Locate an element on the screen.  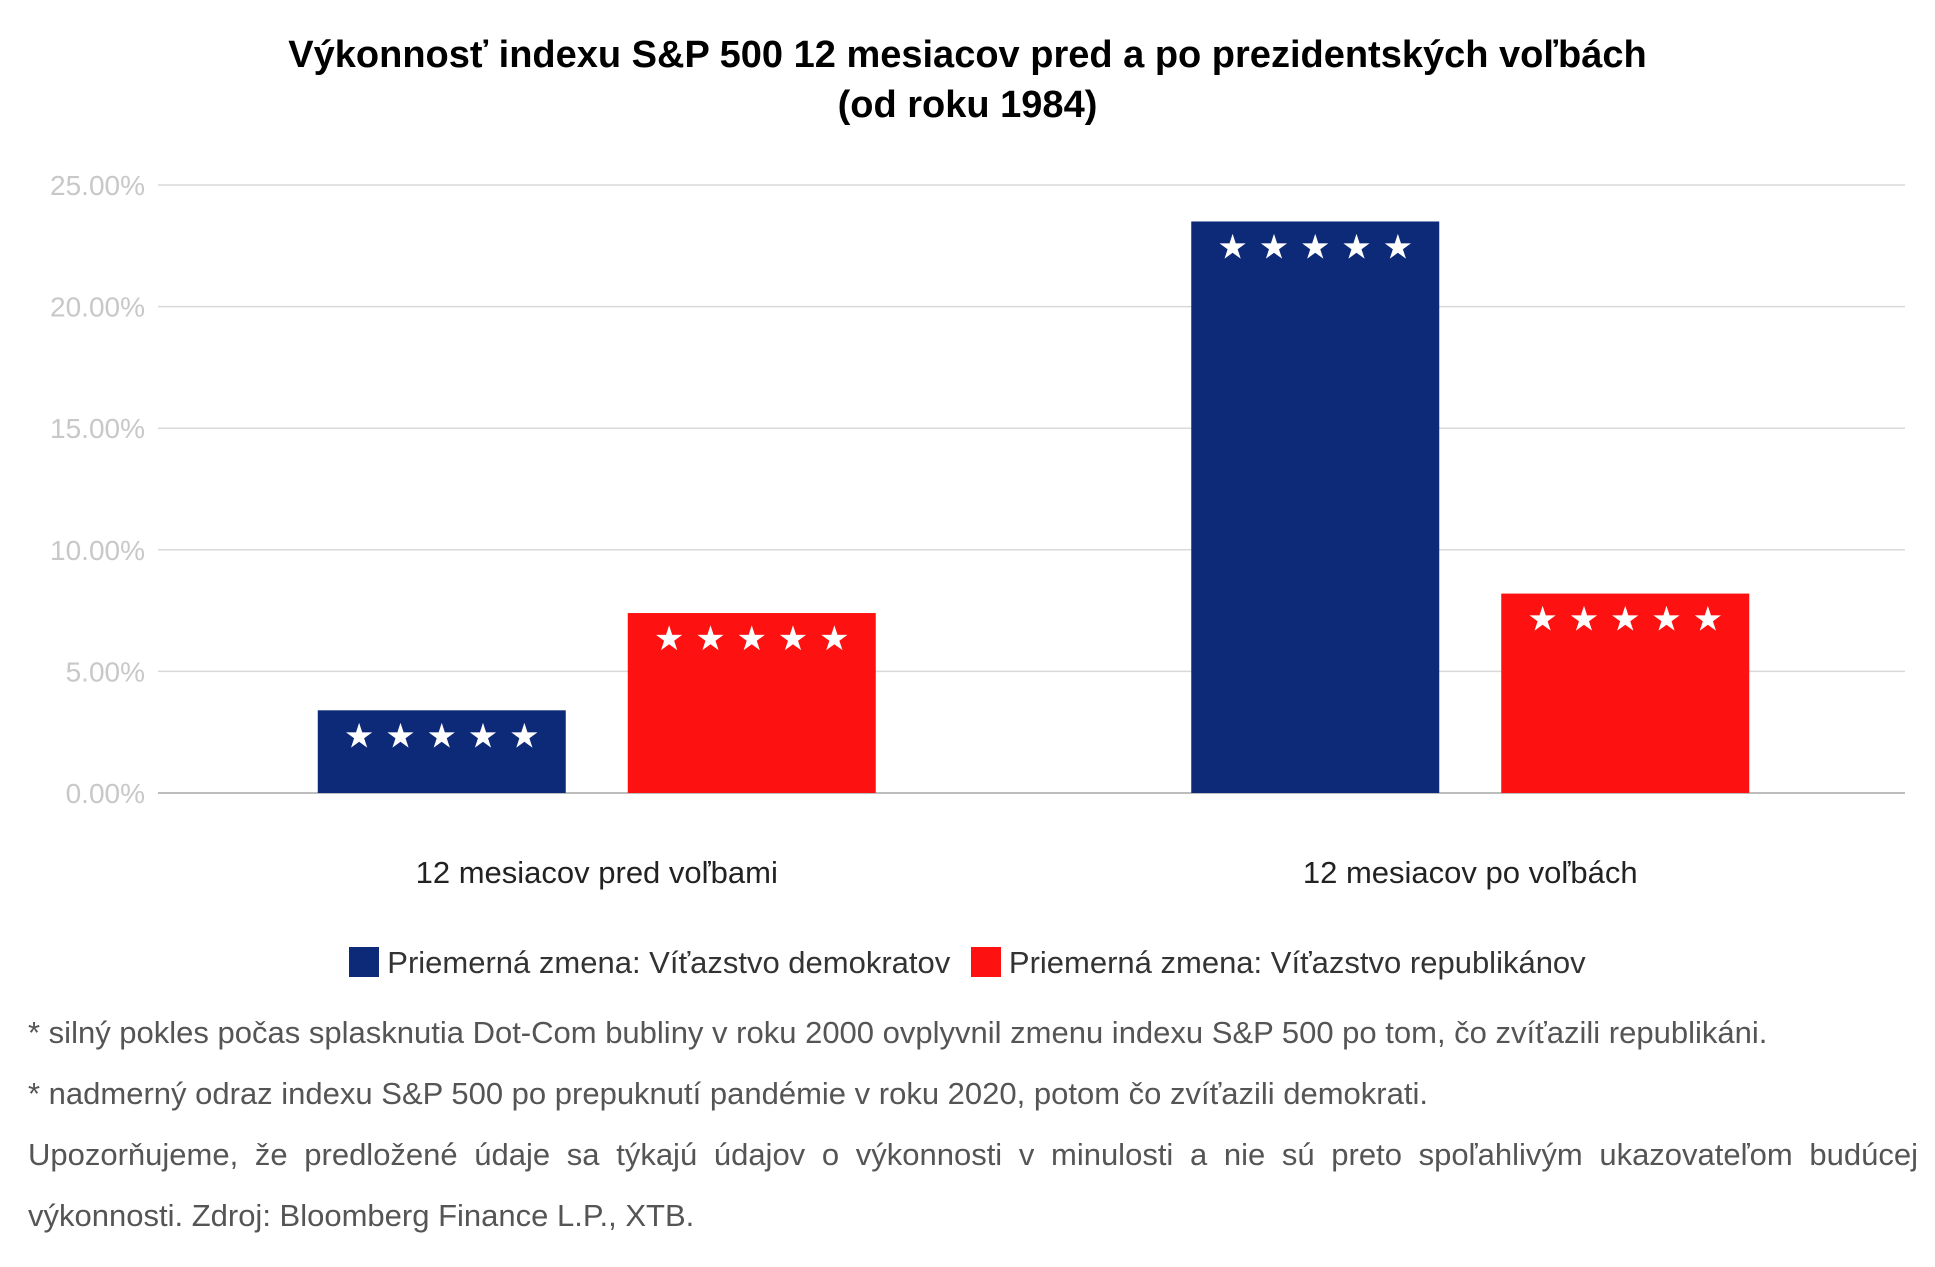
legend-item-republicans: Priemerná zmena: Víťazstvo republikánov is located at coordinates (1278, 962).